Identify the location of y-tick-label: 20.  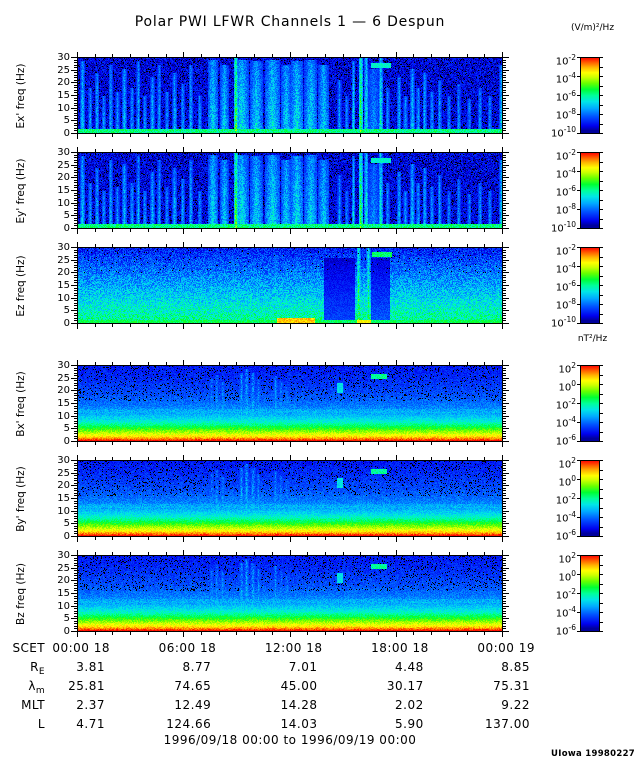
(63, 486).